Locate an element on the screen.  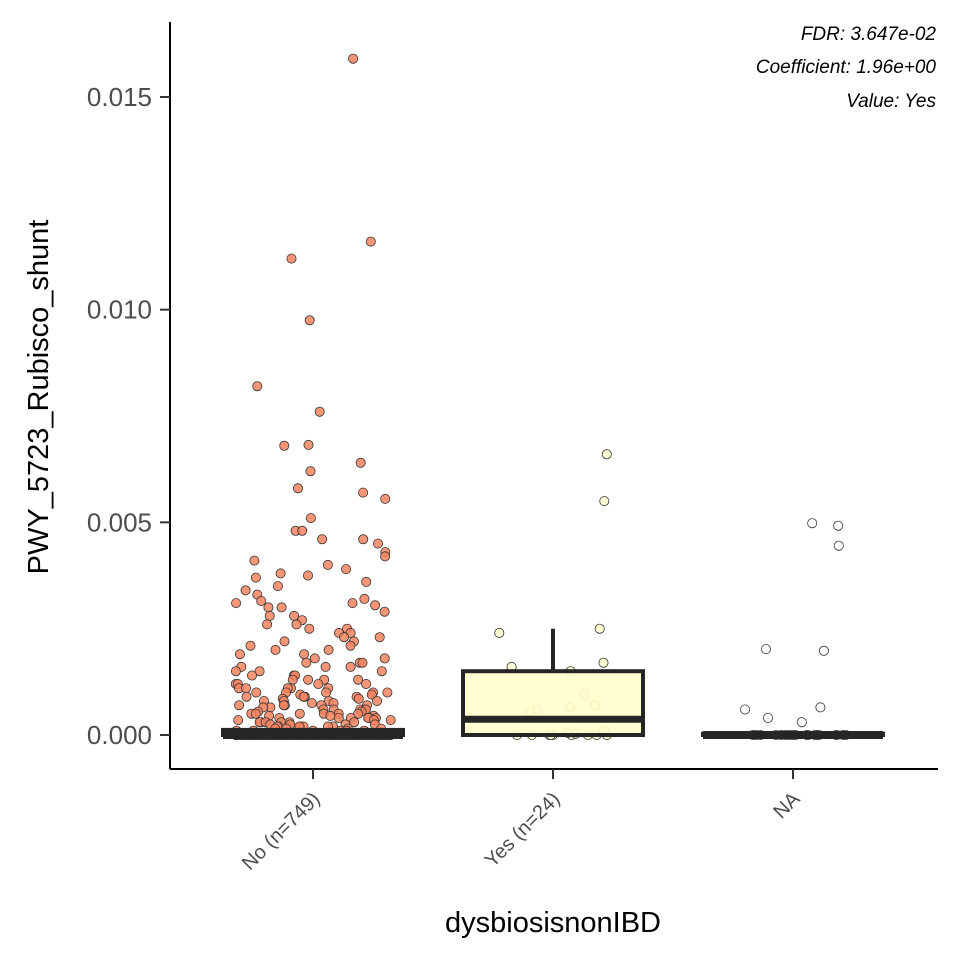
x-axis-ticks: No (n=749) Yes (n=24) NA is located at coordinates (521, 822).